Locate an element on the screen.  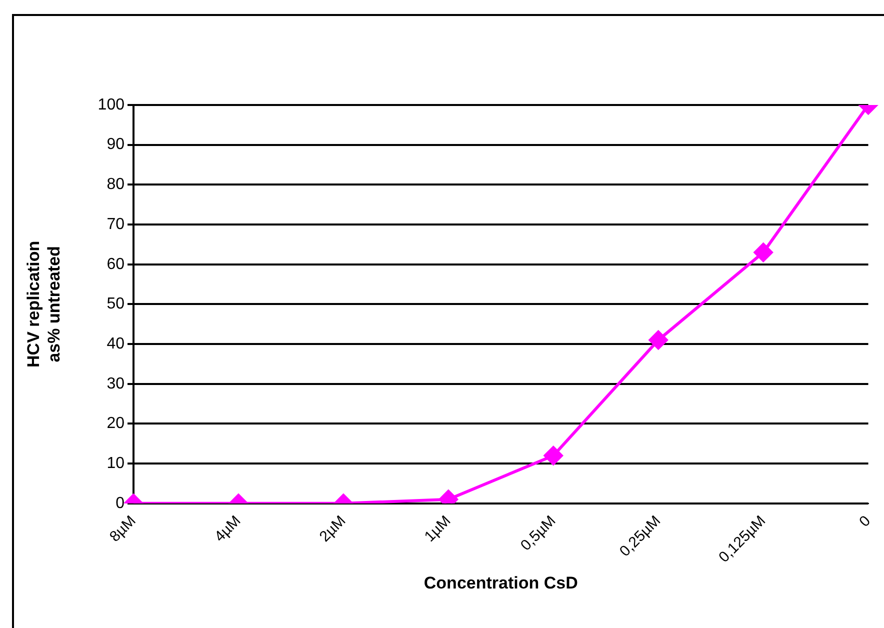
y-tick-label: 30 is located at coordinates (115, 383).